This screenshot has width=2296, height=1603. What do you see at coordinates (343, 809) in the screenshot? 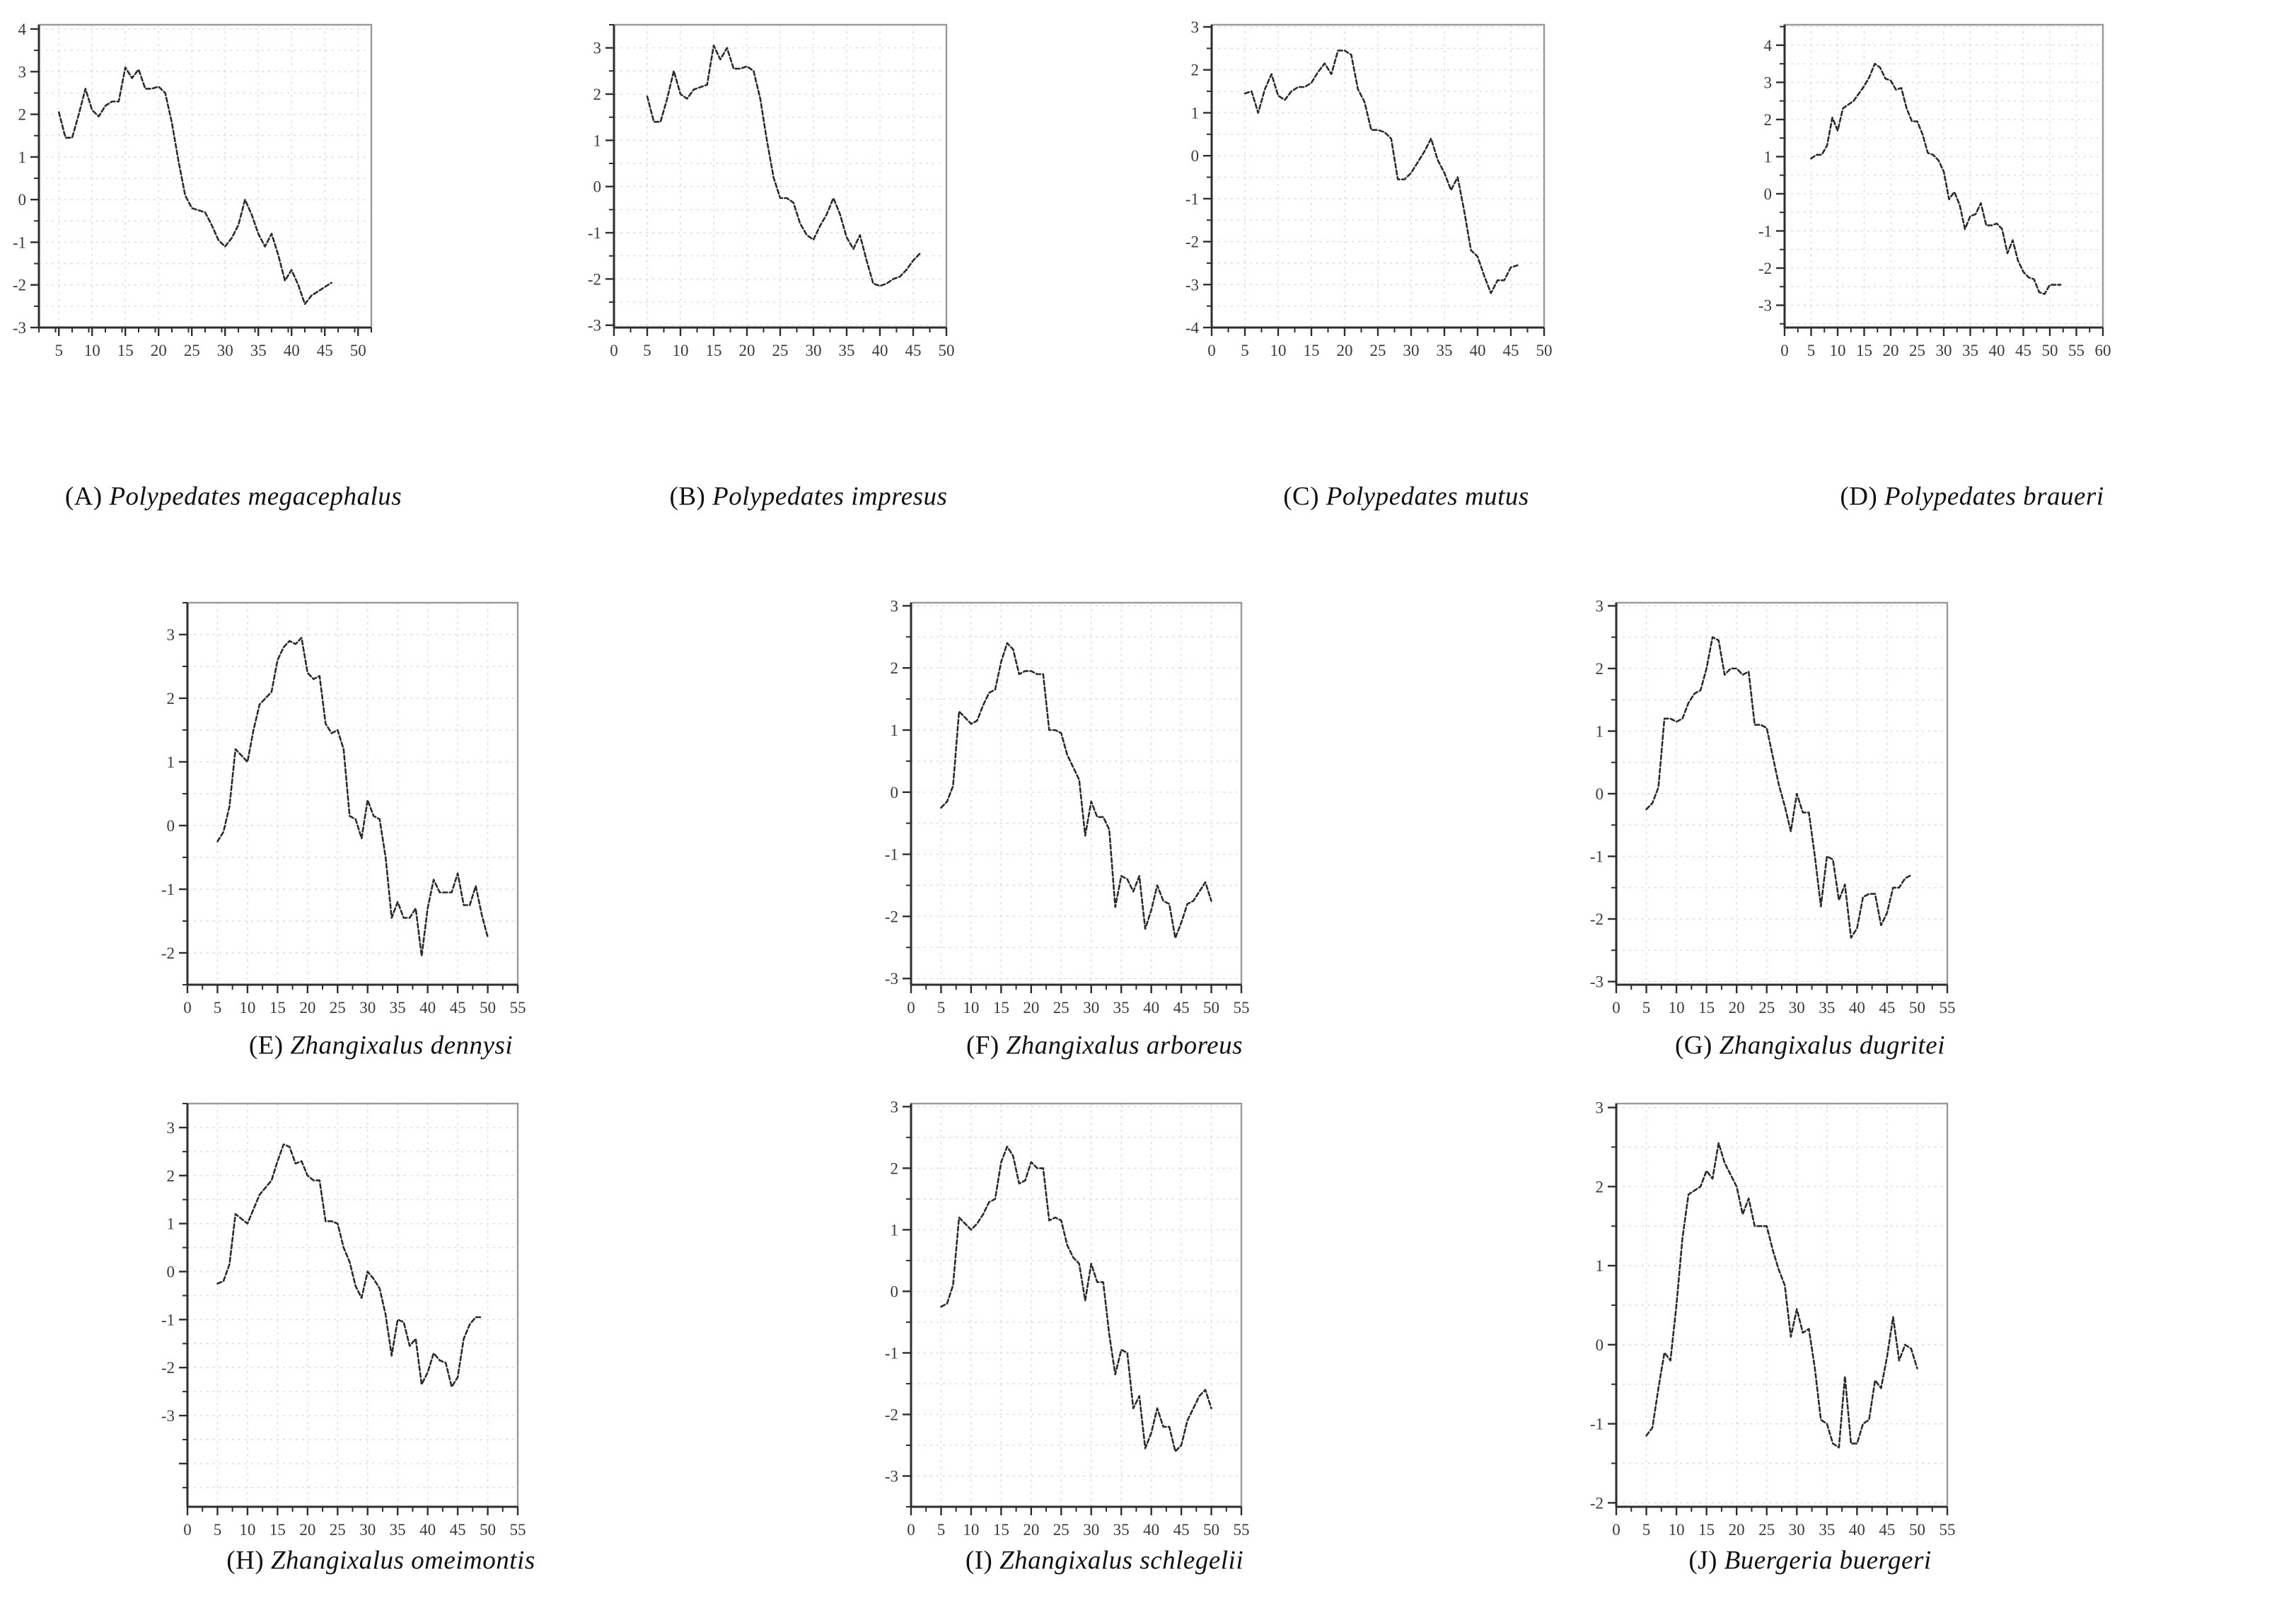
I see `line-chart-E: 0 5 10 15 20 25 30 35 40 45 50 55 -2 -1 0 1 2 3` at bounding box center [343, 809].